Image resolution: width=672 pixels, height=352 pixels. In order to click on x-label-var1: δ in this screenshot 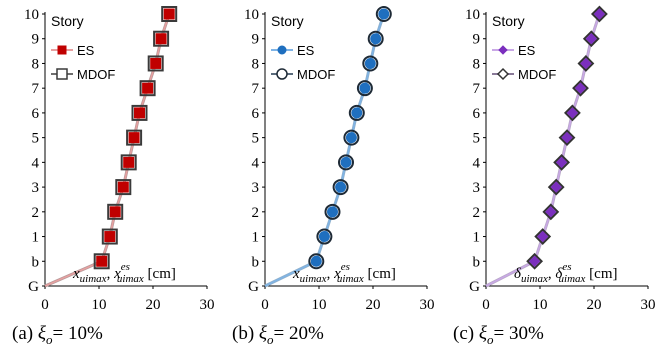, I will do `click(518, 274)`.